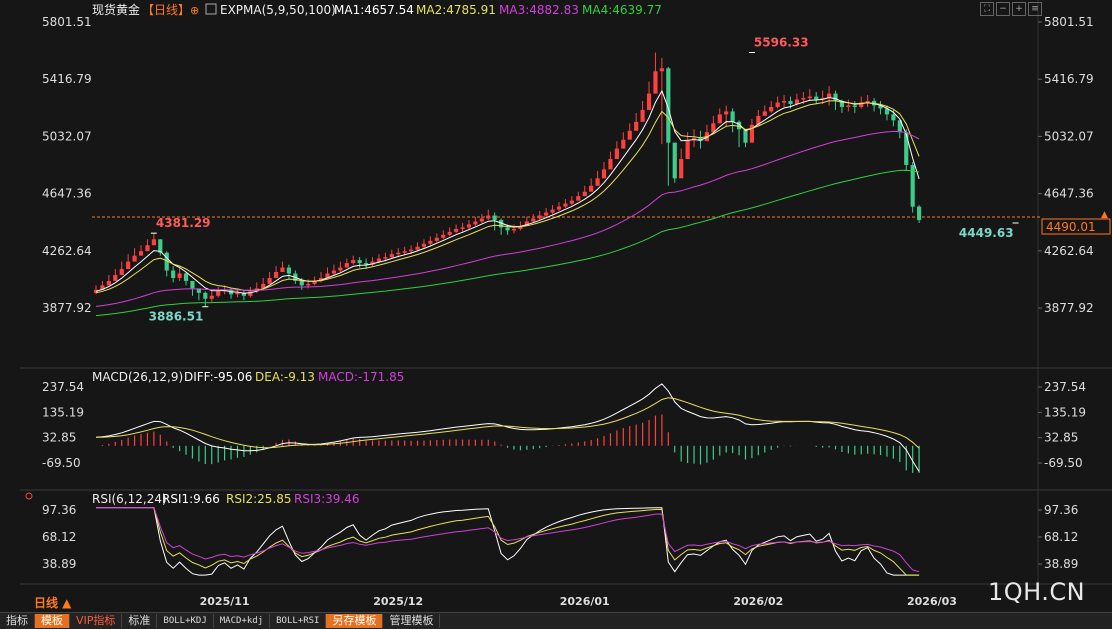 Image resolution: width=1112 pixels, height=629 pixels. Describe the element at coordinates (987, 9) in the screenshot. I see `fullscreen-icon: ⛶` at that location.